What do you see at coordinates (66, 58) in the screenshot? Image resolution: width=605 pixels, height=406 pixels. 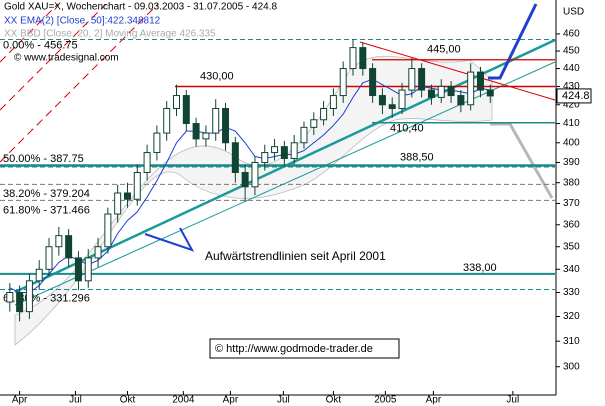 I see `source: © www.tradesignal.com` at bounding box center [66, 58].